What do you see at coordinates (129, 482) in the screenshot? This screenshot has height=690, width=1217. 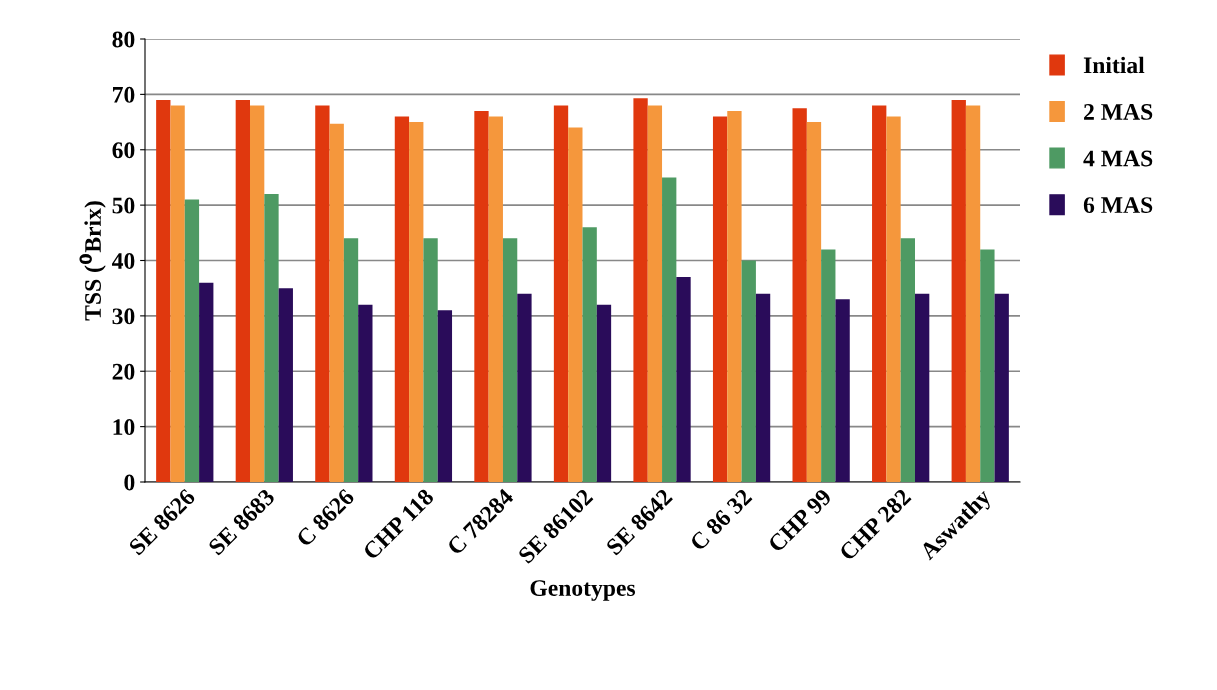 I see `y-tick-label: 0` at bounding box center [129, 482].